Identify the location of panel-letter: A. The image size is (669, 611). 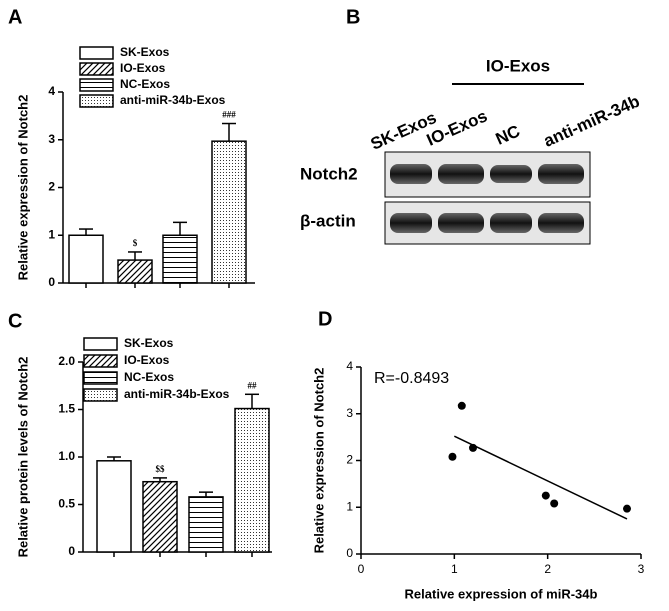
(15, 17).